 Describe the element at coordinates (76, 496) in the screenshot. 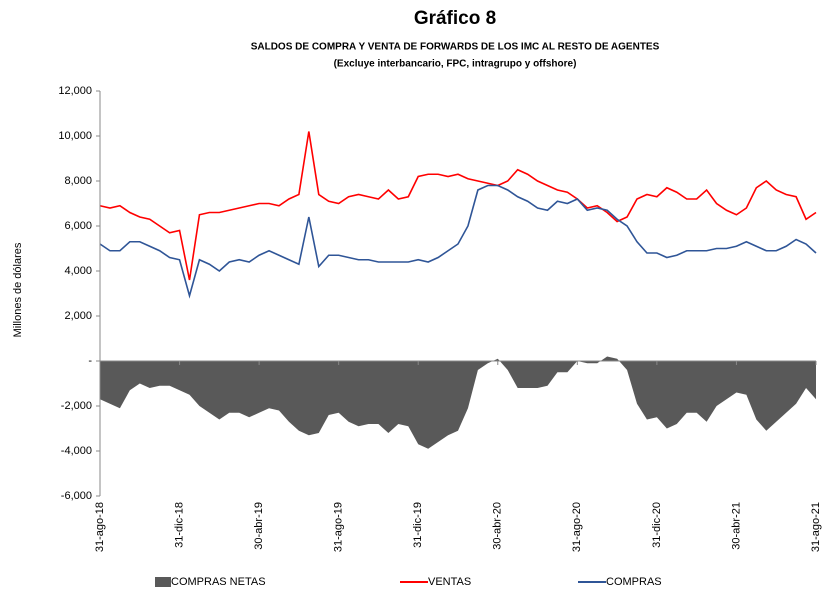

I see `y-tick-label: -6,000` at that location.